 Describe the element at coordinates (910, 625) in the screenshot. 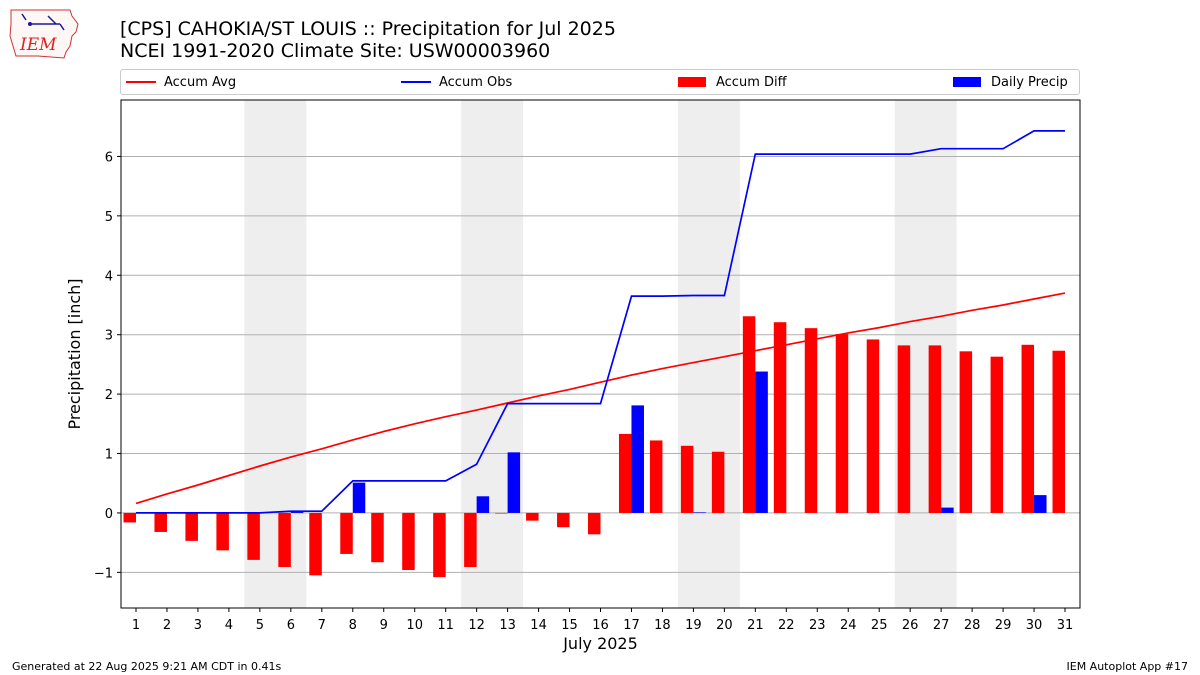

I see `x-tick-label: 26` at that location.